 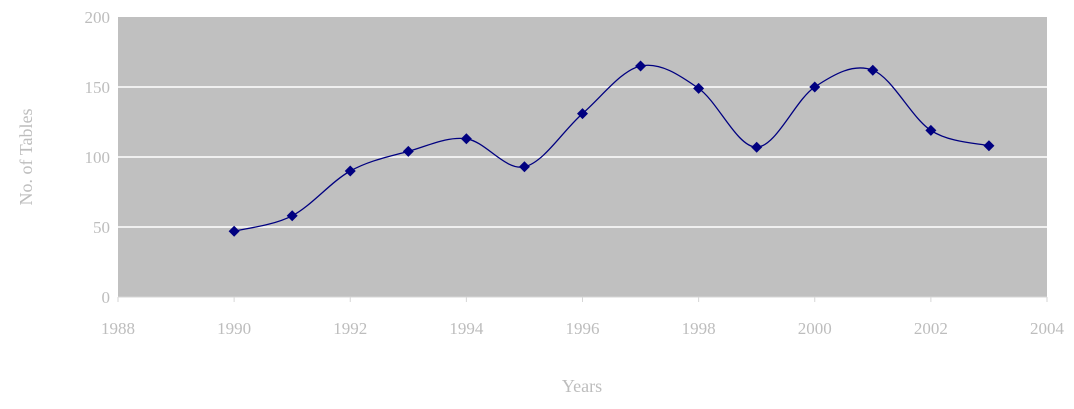 I want to click on data-point-1995, so click(x=524, y=167).